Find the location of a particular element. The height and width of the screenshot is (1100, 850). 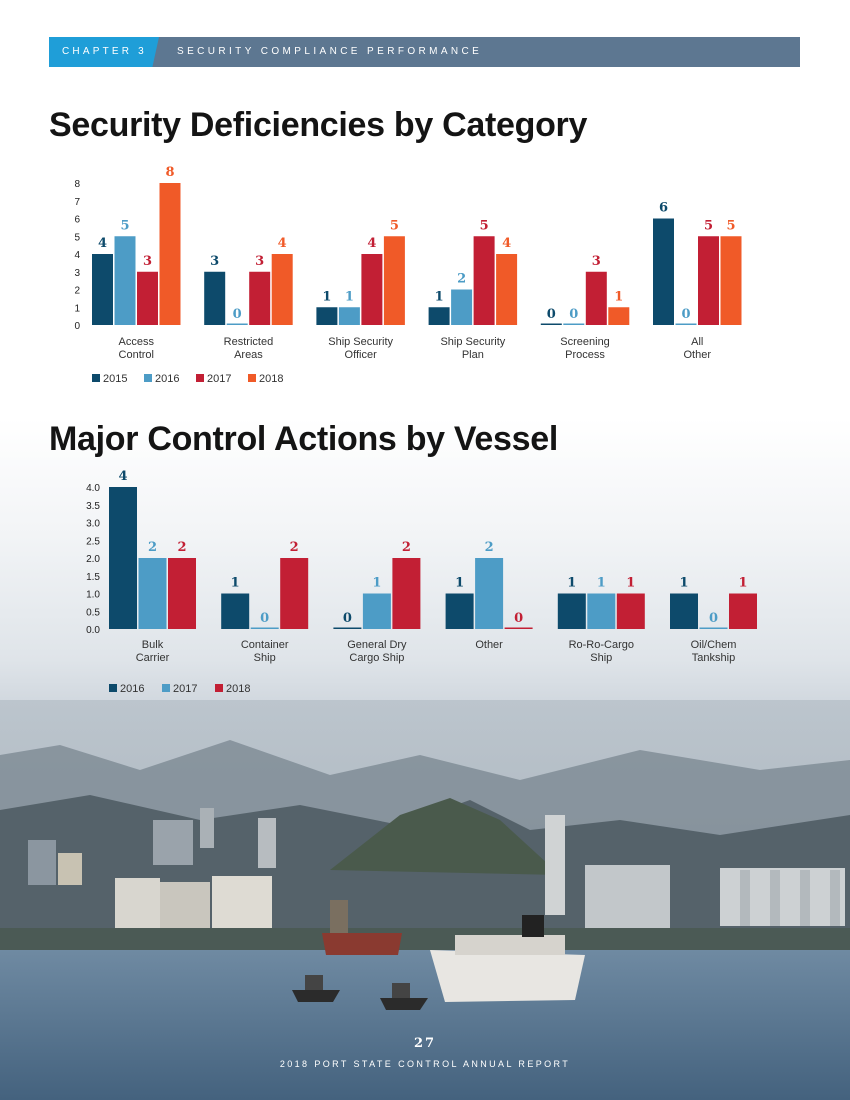

deficiencies-chart-title: Security Deficiencies by Category is located at coordinates (318, 125).